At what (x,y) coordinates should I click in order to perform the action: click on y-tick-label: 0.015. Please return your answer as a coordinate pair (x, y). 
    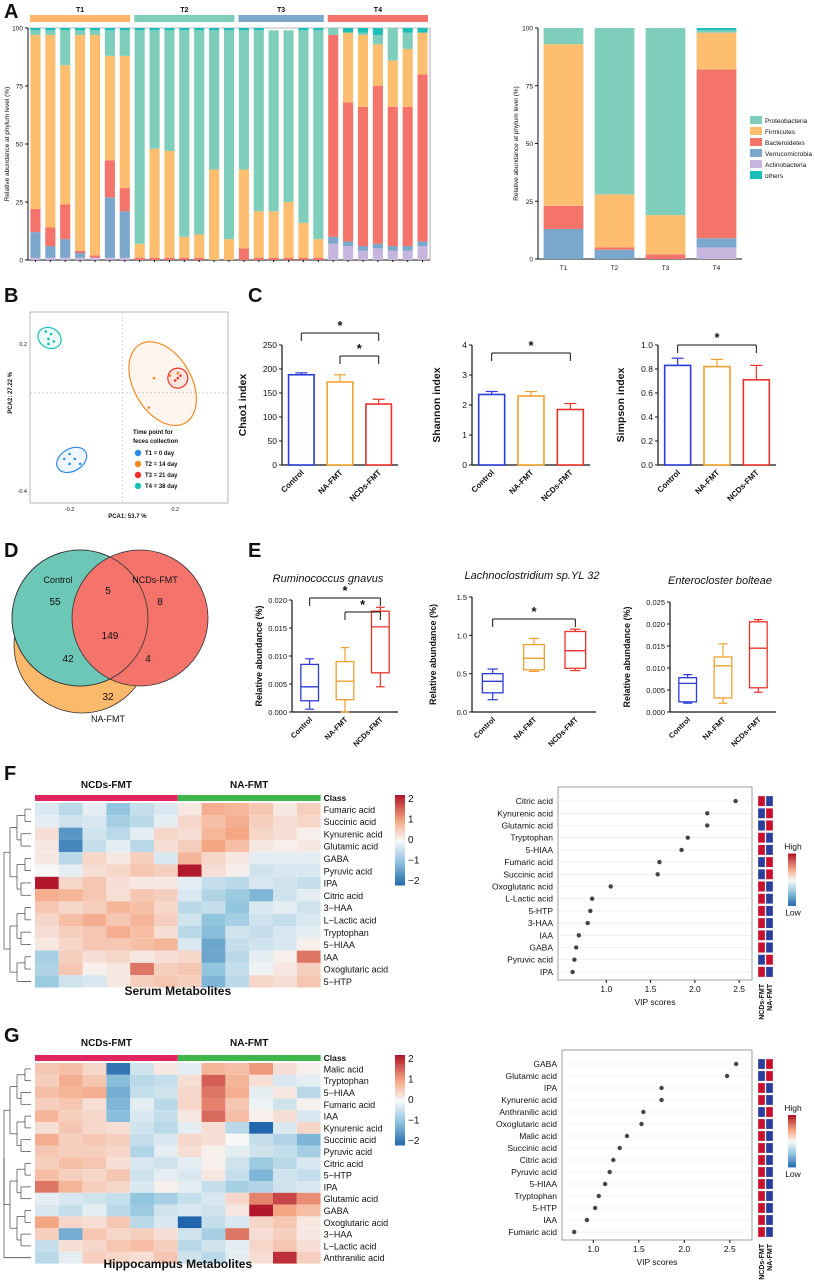
    Looking at the image, I should click on (277, 628).